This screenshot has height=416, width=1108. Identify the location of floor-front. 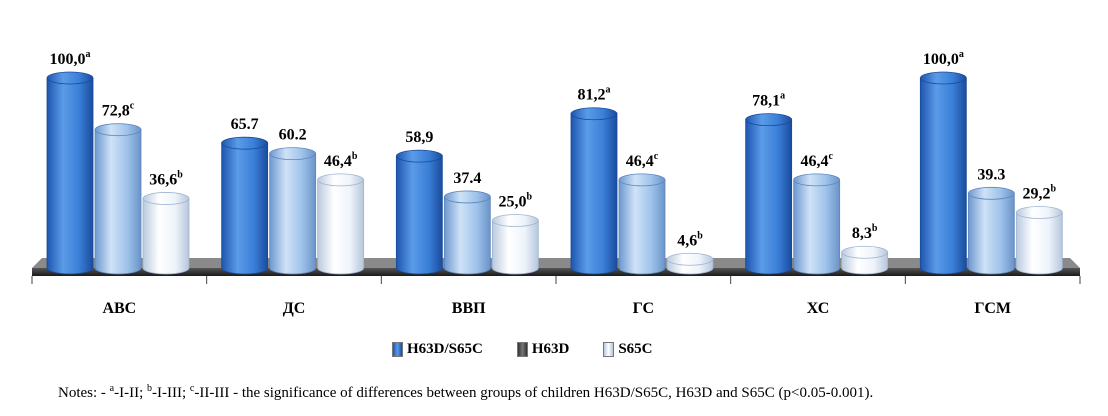
(556, 272).